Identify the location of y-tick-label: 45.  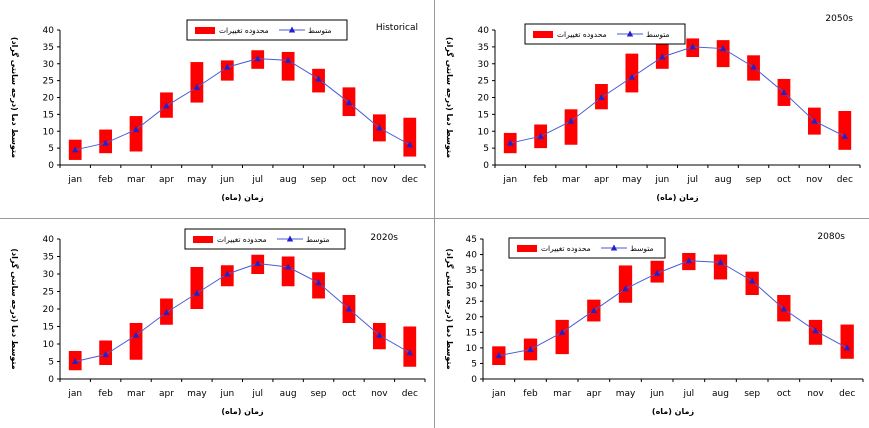
(471, 240).